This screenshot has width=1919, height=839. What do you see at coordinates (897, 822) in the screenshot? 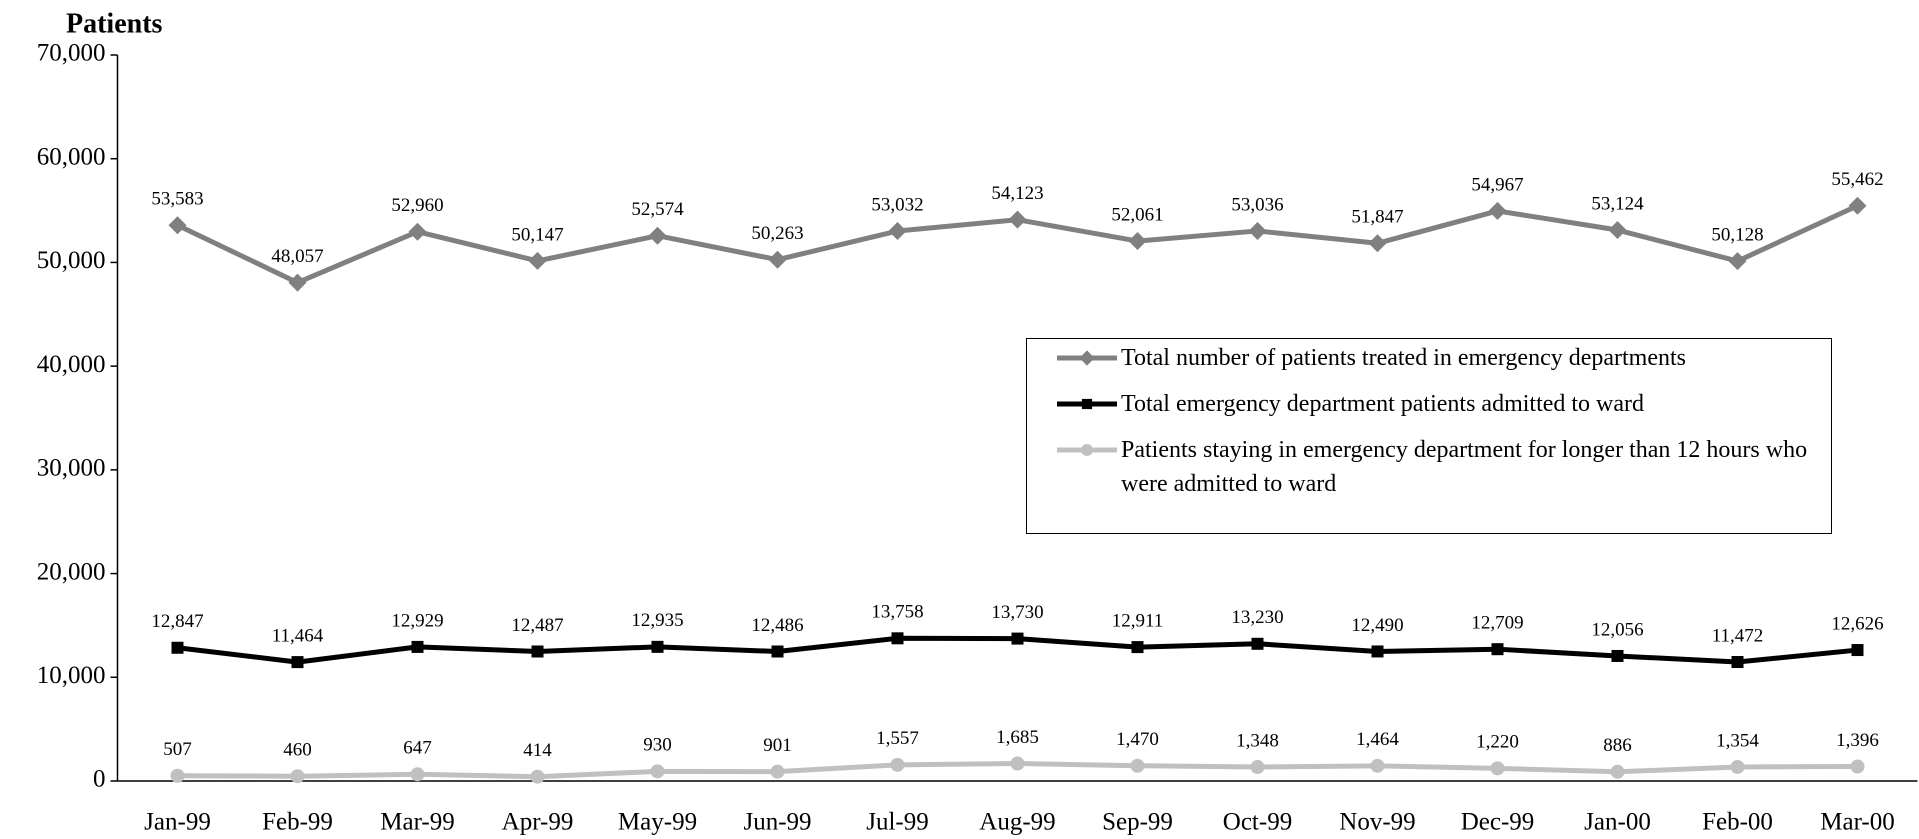
I see `x-tick-label: Jul-99` at bounding box center [897, 822].